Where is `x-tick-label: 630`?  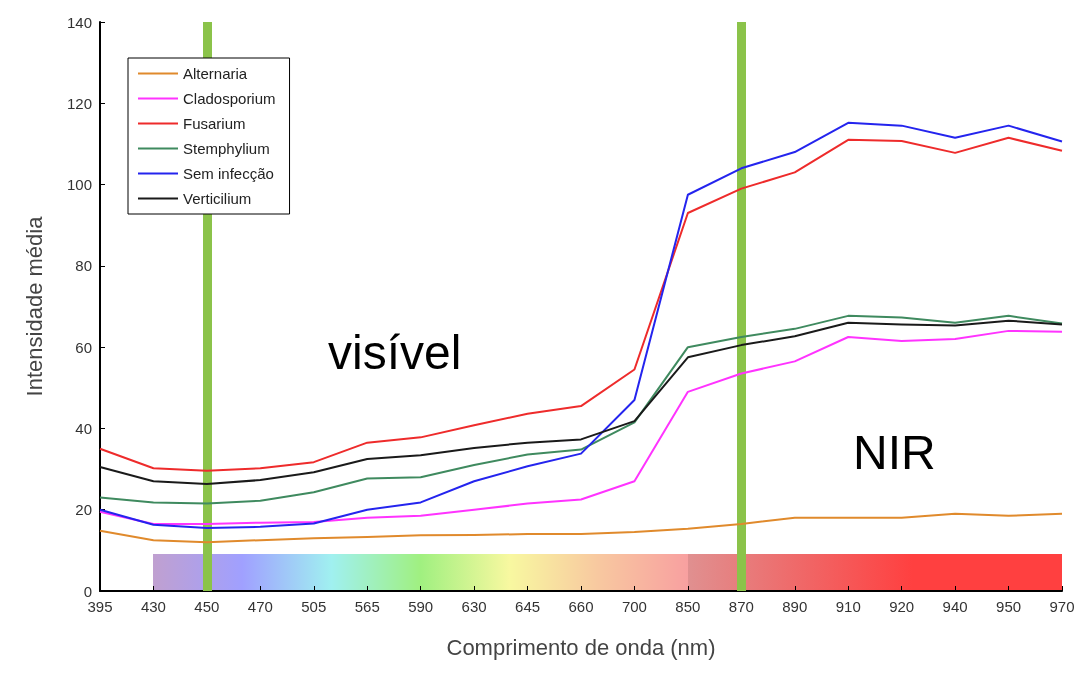
x-tick-label: 630 is located at coordinates (474, 606).